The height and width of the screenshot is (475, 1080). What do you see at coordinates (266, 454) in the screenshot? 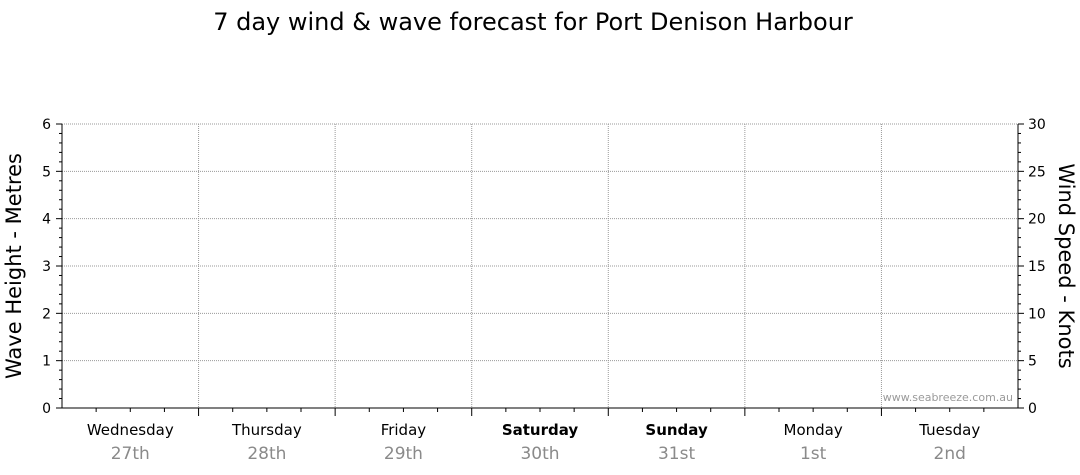
I see `day-date-label: 28th` at bounding box center [266, 454].